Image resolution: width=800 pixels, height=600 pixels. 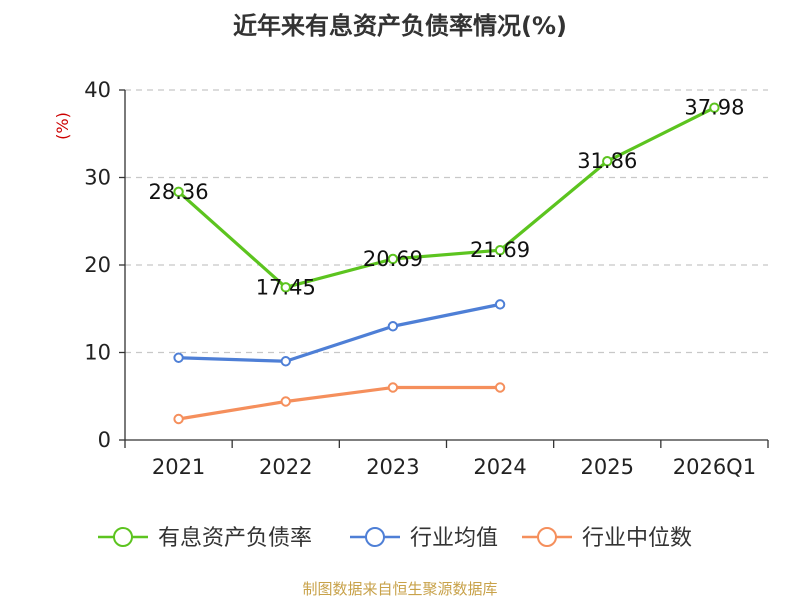 What do you see at coordinates (607, 467) in the screenshot?
I see `x-tick-label: 2025` at bounding box center [607, 467].